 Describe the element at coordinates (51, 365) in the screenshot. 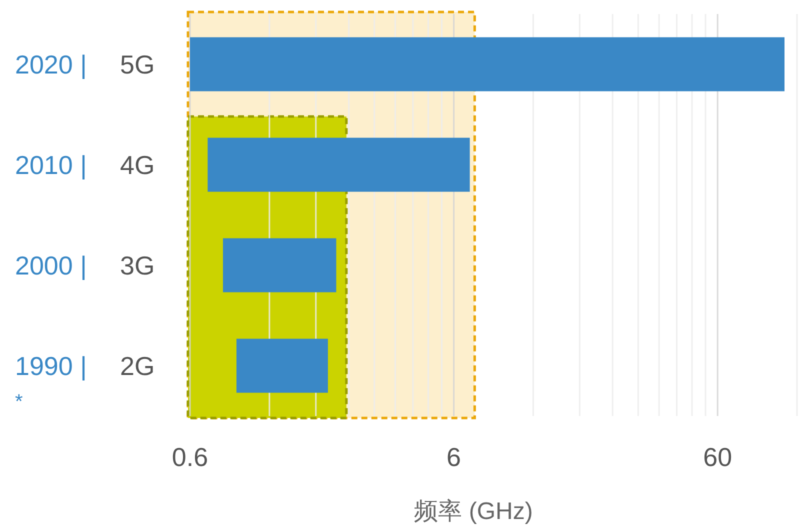

I see `text: 1990 |` at that location.